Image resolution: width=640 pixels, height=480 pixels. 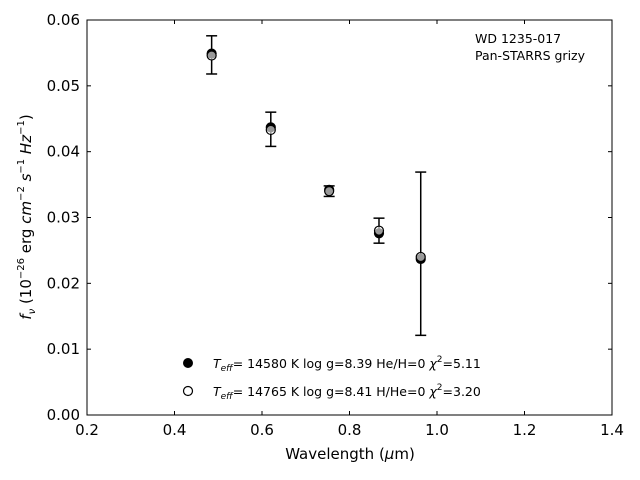 I want to click on annotation-line-2: Pan-STARRS grizy, so click(x=530, y=55).